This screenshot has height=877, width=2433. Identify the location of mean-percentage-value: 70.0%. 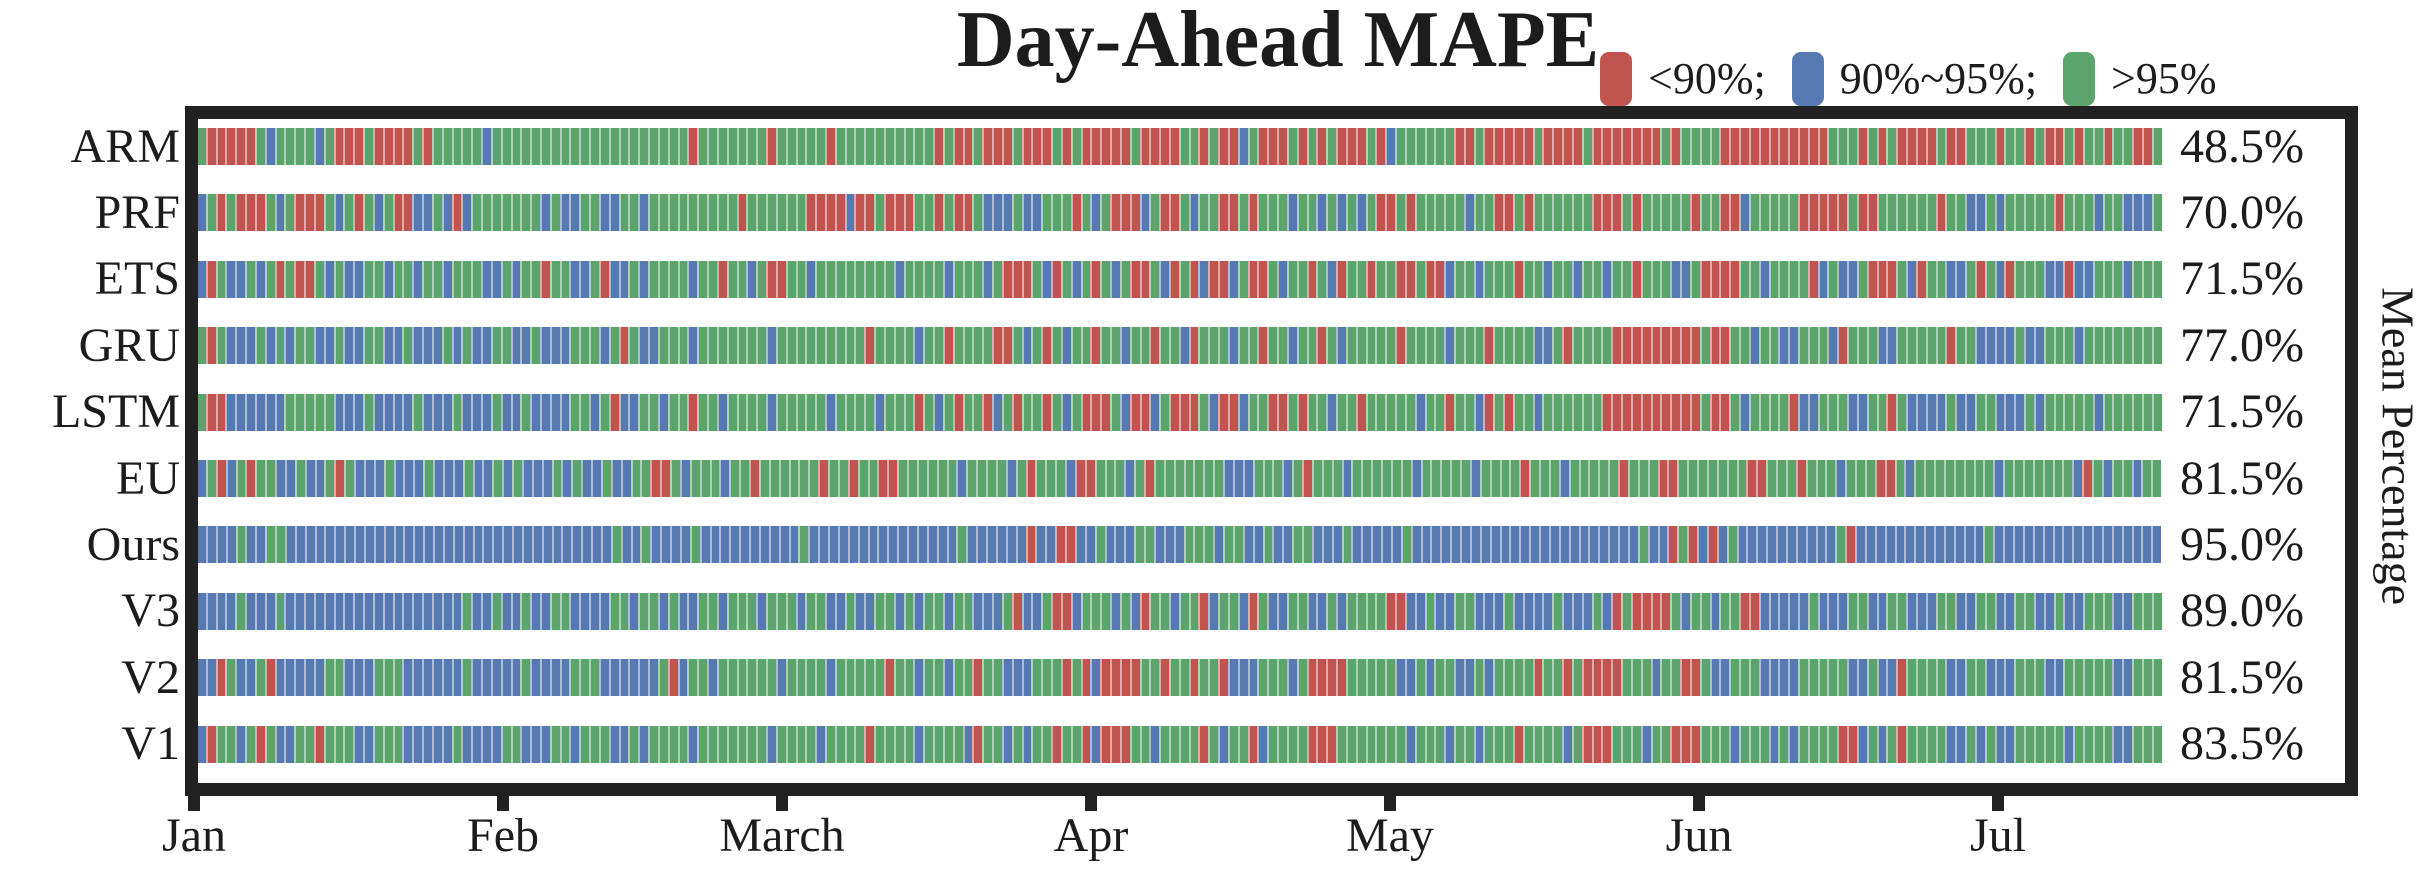
(2242, 212).